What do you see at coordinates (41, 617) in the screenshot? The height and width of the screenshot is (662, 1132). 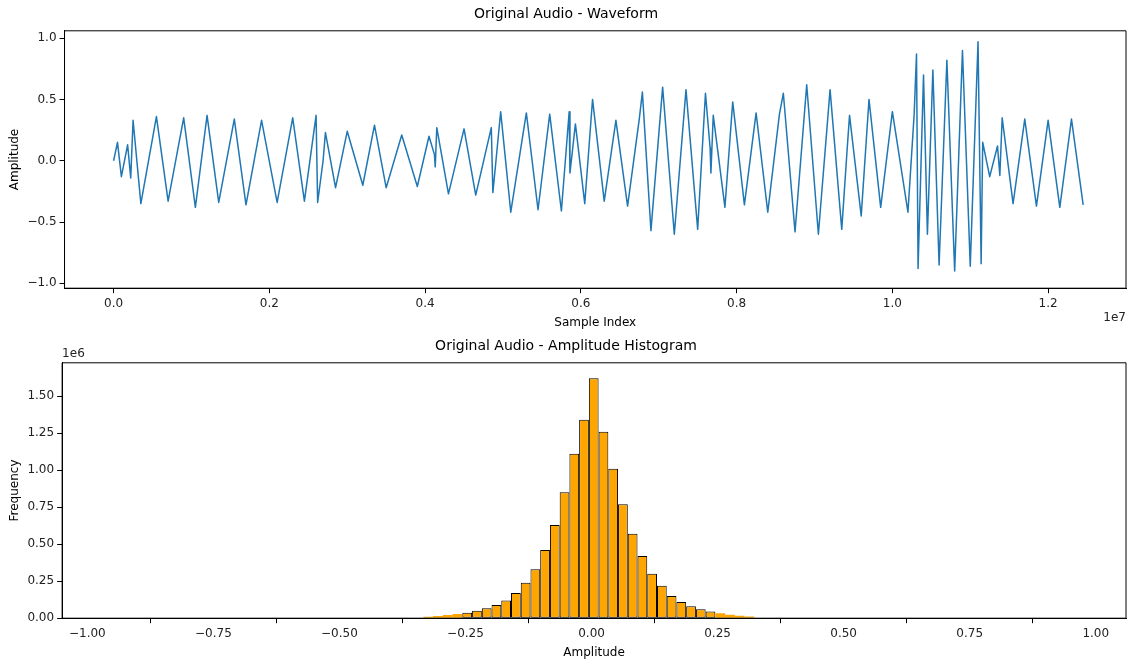 I see `y-tick-label: 0.00` at bounding box center [41, 617].